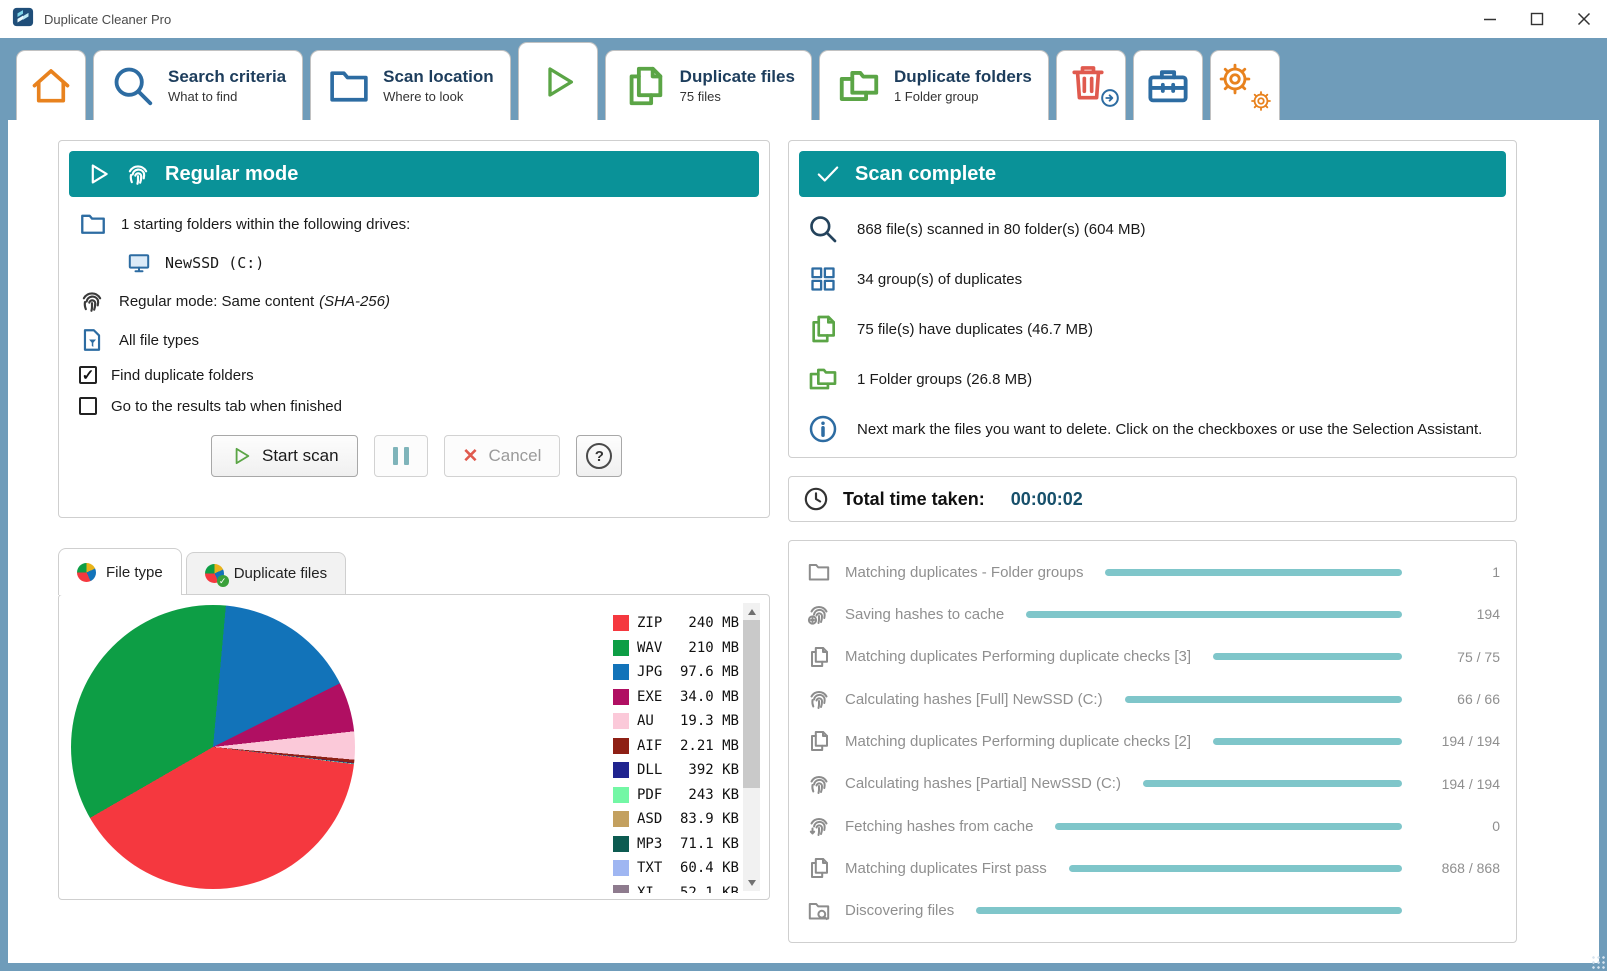  I want to click on start-scan-button: Start scan, so click(284, 456).